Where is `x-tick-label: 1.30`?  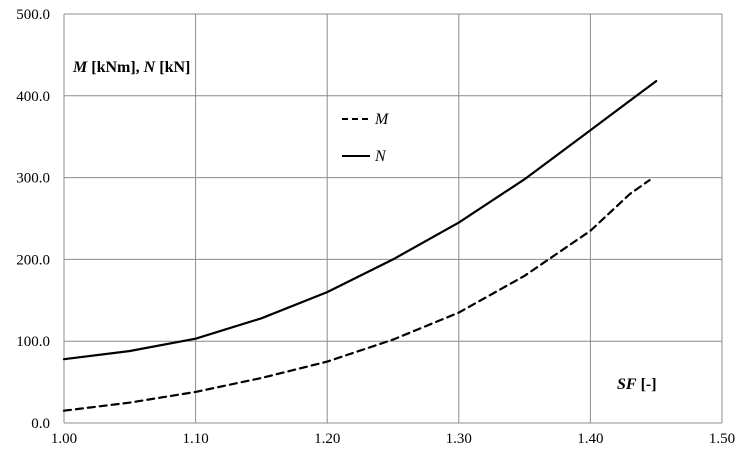 x-tick-label: 1.30 is located at coordinates (459, 439).